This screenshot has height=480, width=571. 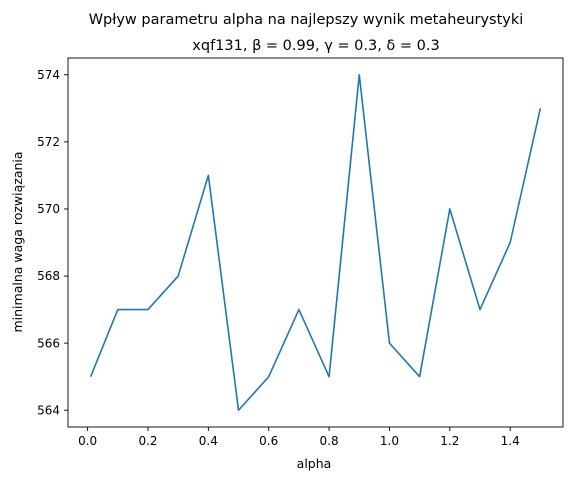 I want to click on x-tick-label: 0.0, so click(x=87, y=441).